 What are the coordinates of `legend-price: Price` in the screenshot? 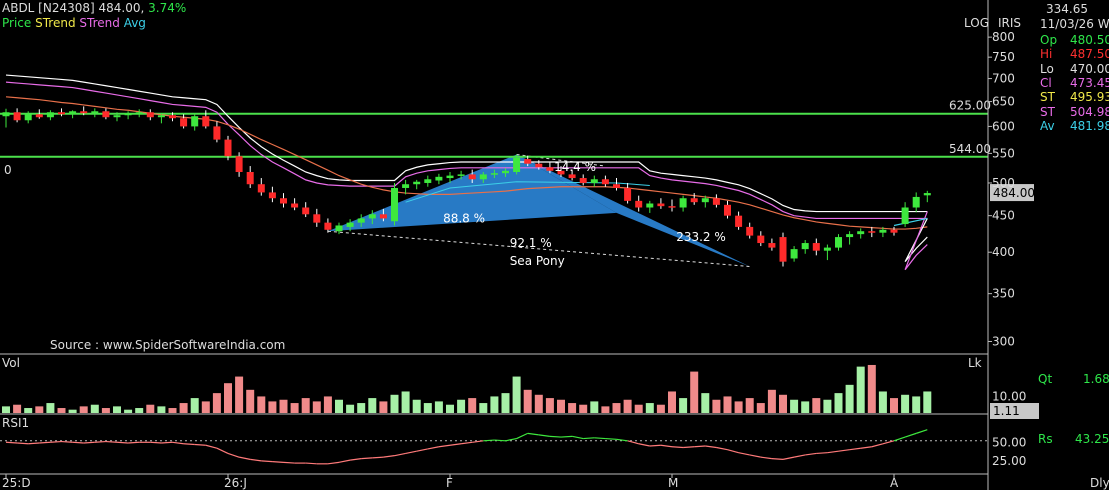 It's located at (17, 23).